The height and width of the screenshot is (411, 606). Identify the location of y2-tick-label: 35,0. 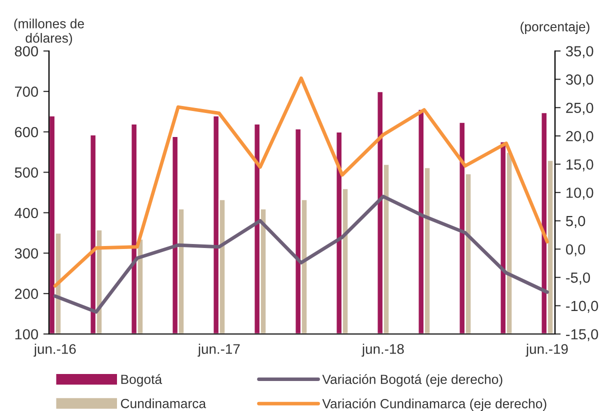
(580, 52).